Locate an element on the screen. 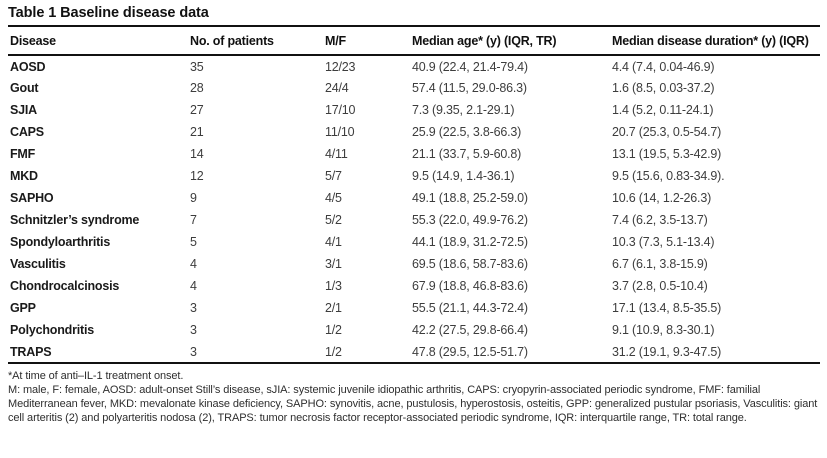  disease-name-cell: Schnitzler’s syndrome is located at coordinates (75, 220).